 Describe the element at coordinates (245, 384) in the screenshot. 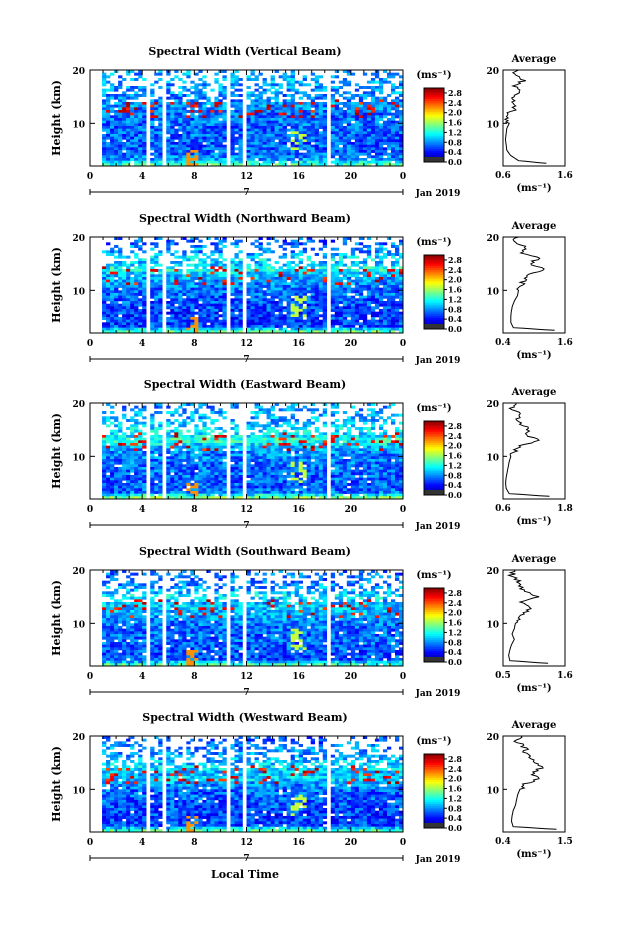

I see `panel-title: Spectral Width (Eastward Beam)` at that location.